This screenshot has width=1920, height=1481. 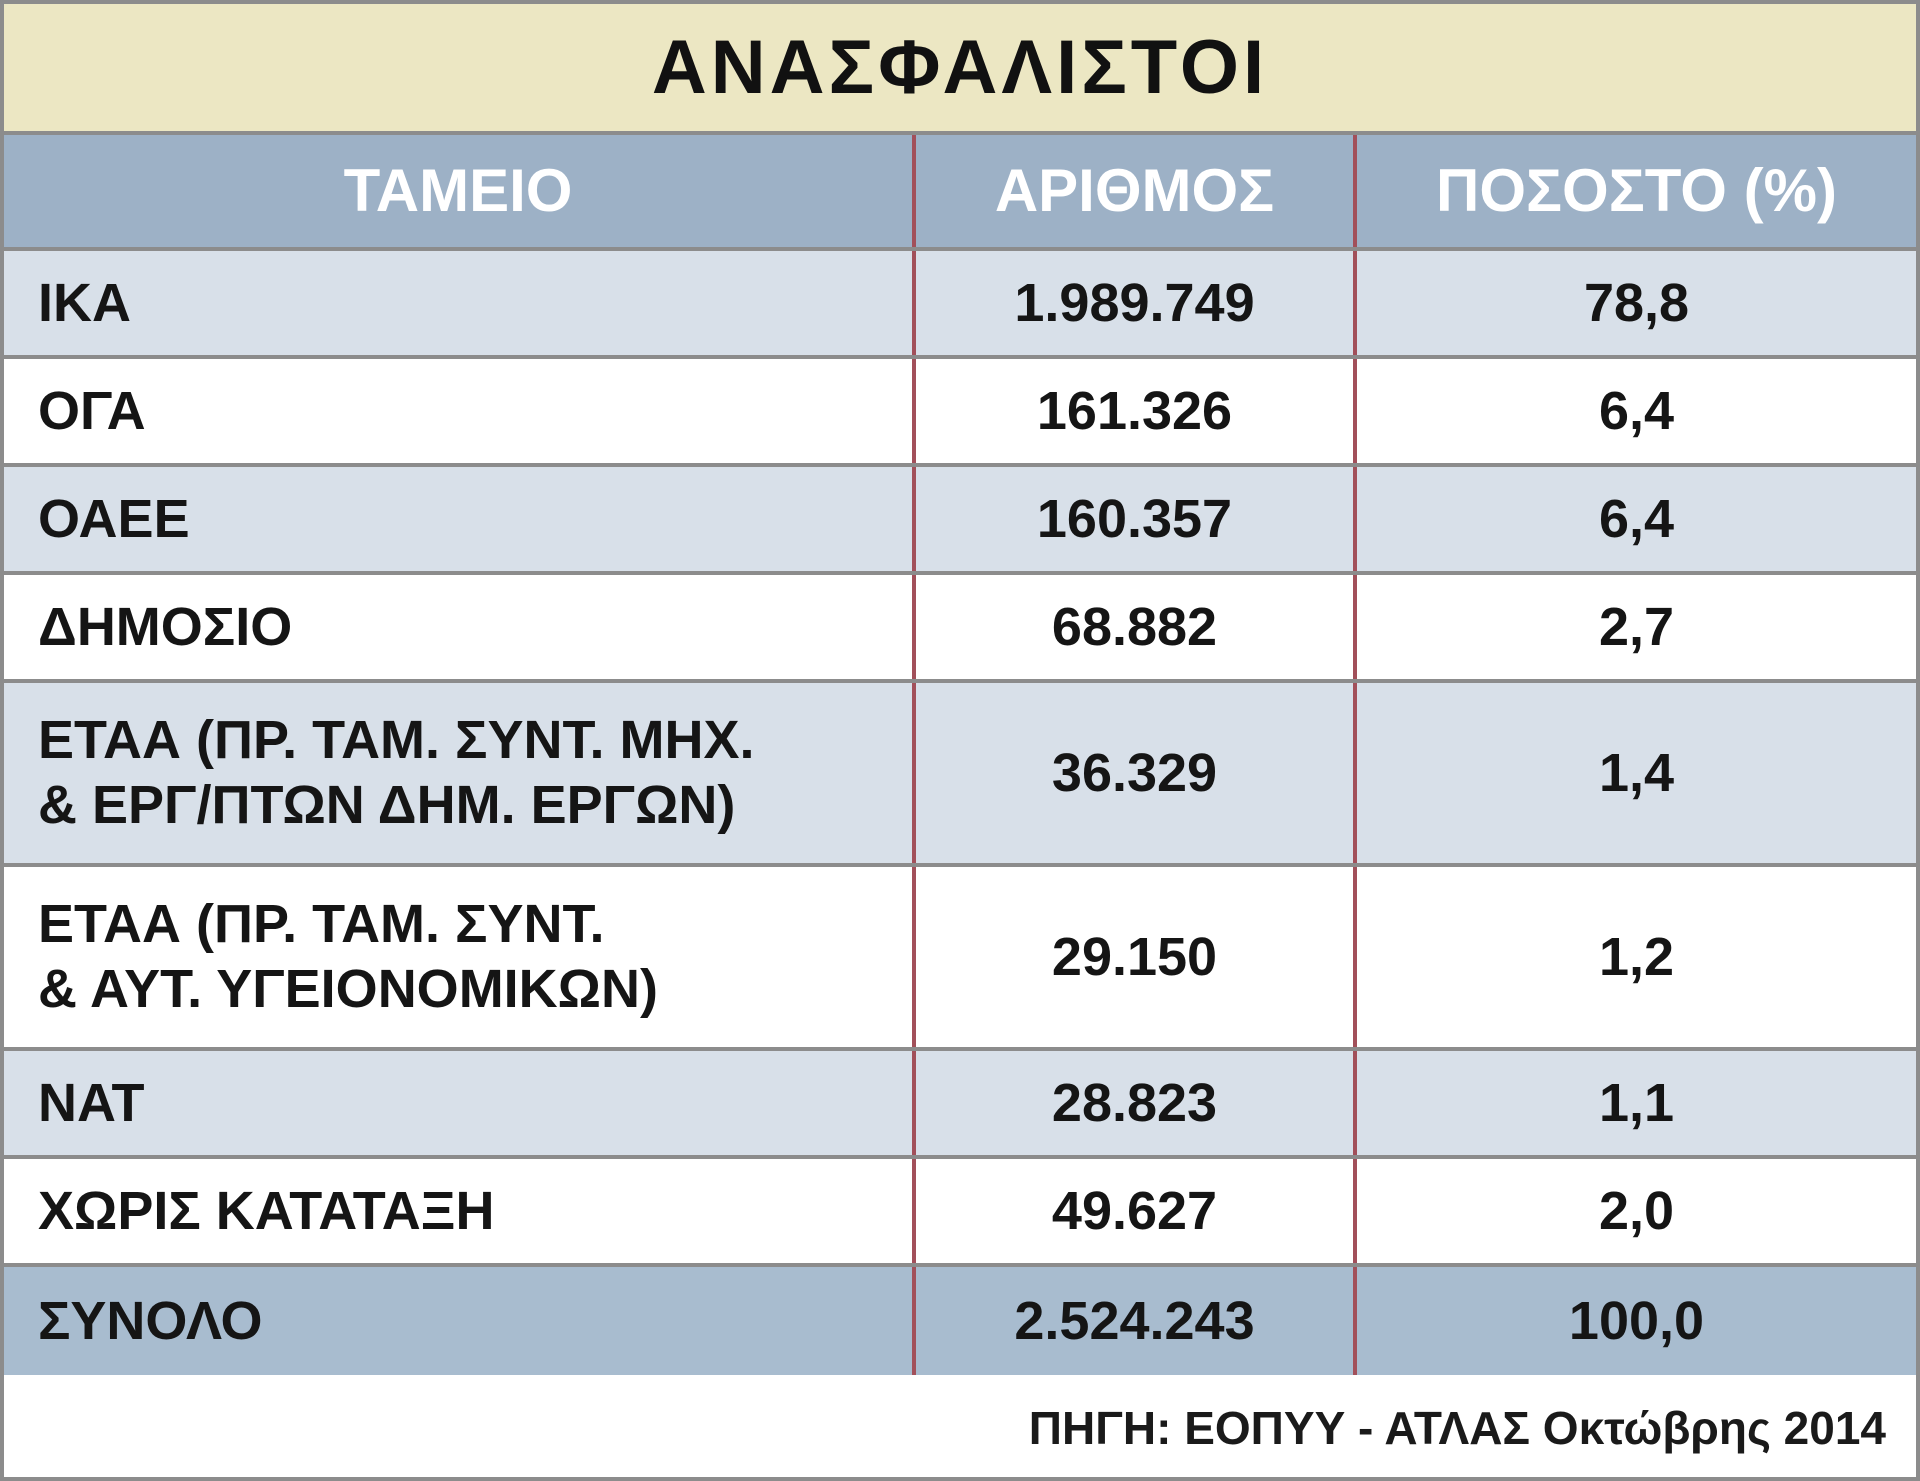 What do you see at coordinates (1132, 303) in the screenshot?
I see `count-cell: 1.989.749` at bounding box center [1132, 303].